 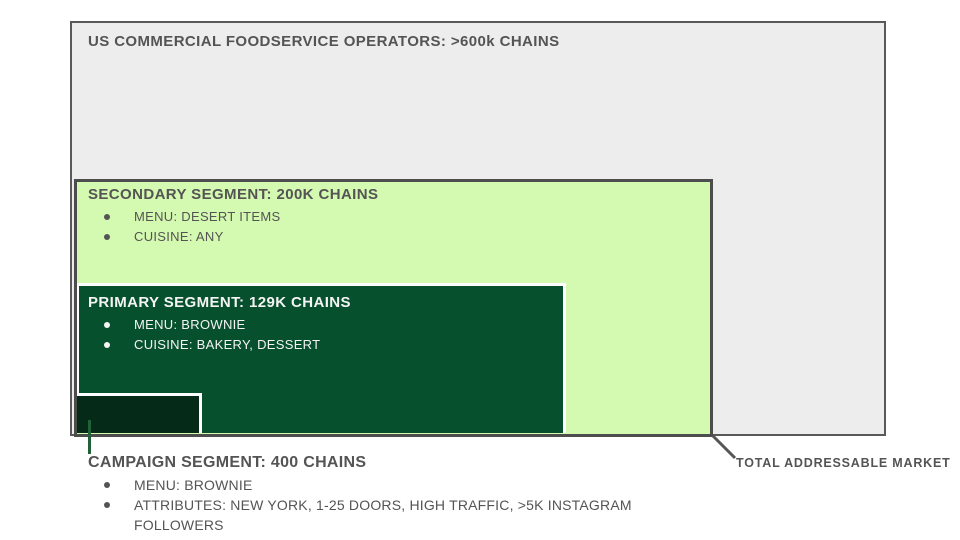 What do you see at coordinates (219, 302) in the screenshot?
I see `primary-segment-title: PRIMARY SEGMENT: 129K CHAINS` at bounding box center [219, 302].